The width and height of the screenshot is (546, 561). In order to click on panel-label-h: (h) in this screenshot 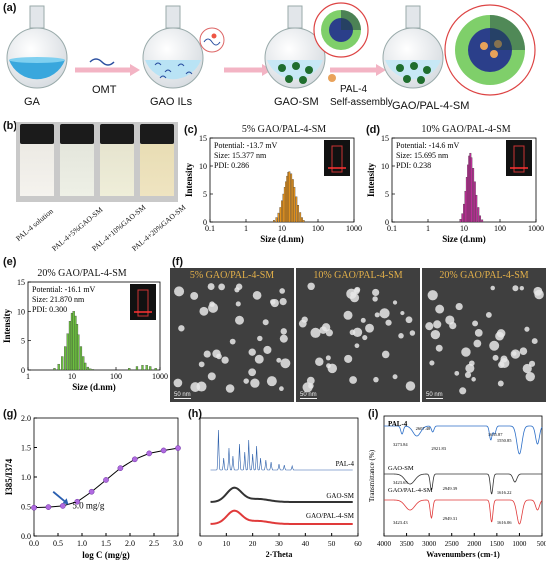, I will do `click(195, 414)`.